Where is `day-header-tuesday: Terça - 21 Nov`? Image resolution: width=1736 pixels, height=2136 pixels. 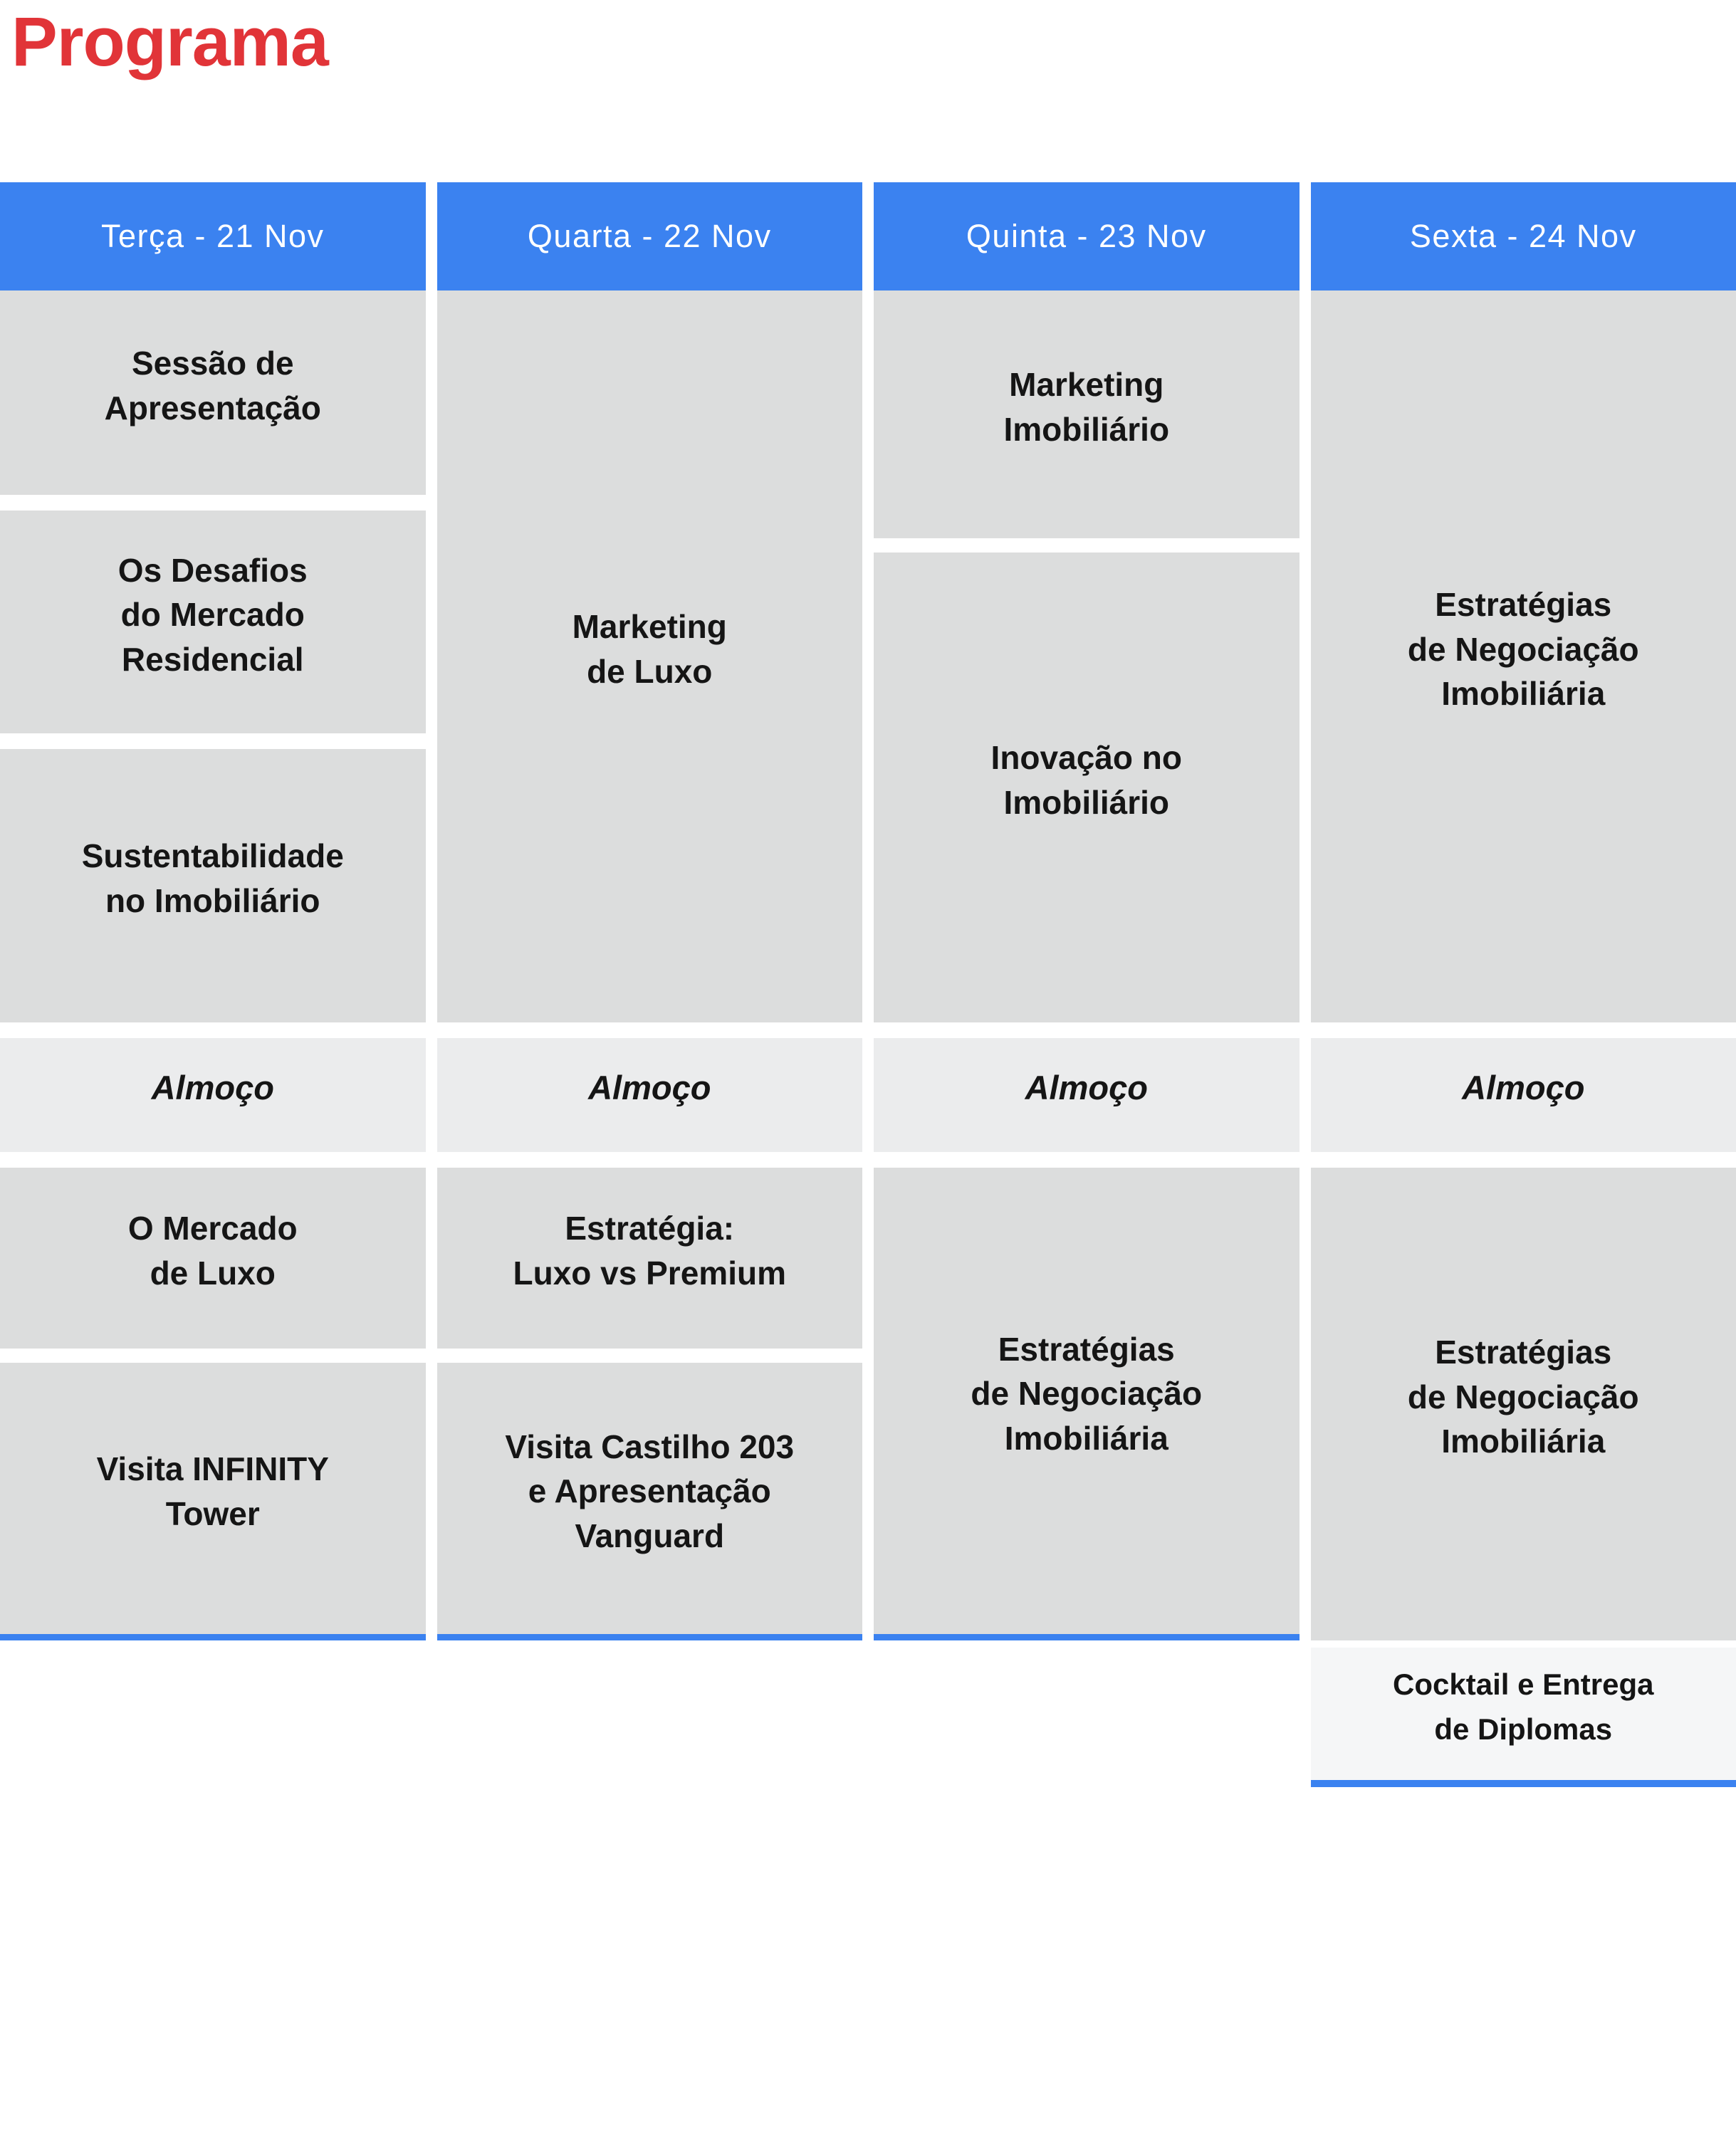
day-header-tuesday: Terça - 21 Nov is located at coordinates (213, 236).